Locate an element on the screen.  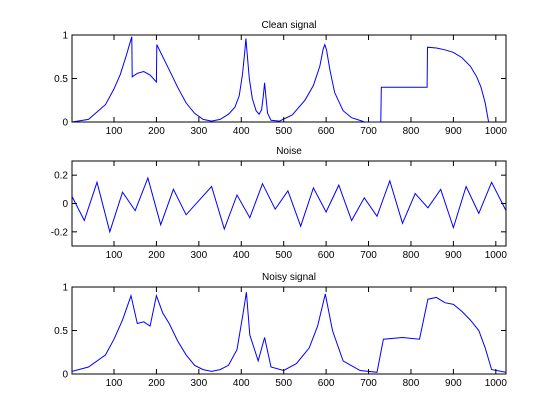
y-tick-label: -0.2 is located at coordinates (60, 232).